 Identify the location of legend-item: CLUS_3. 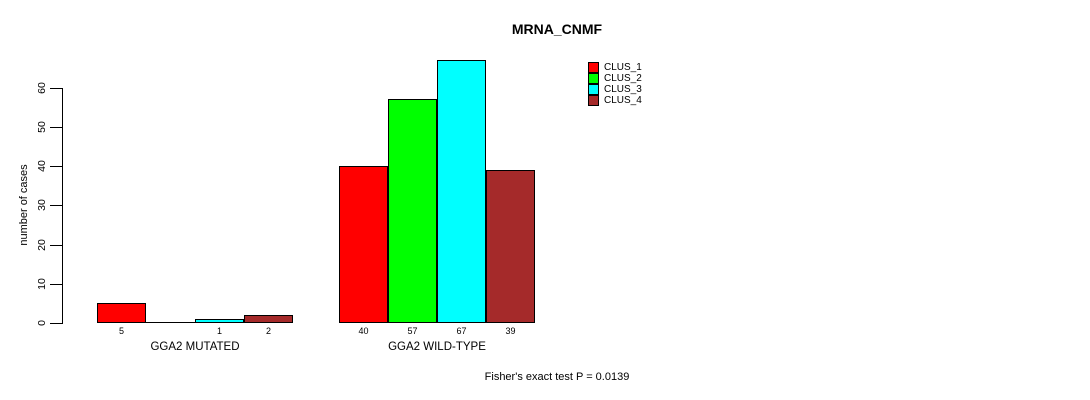
(615, 89).